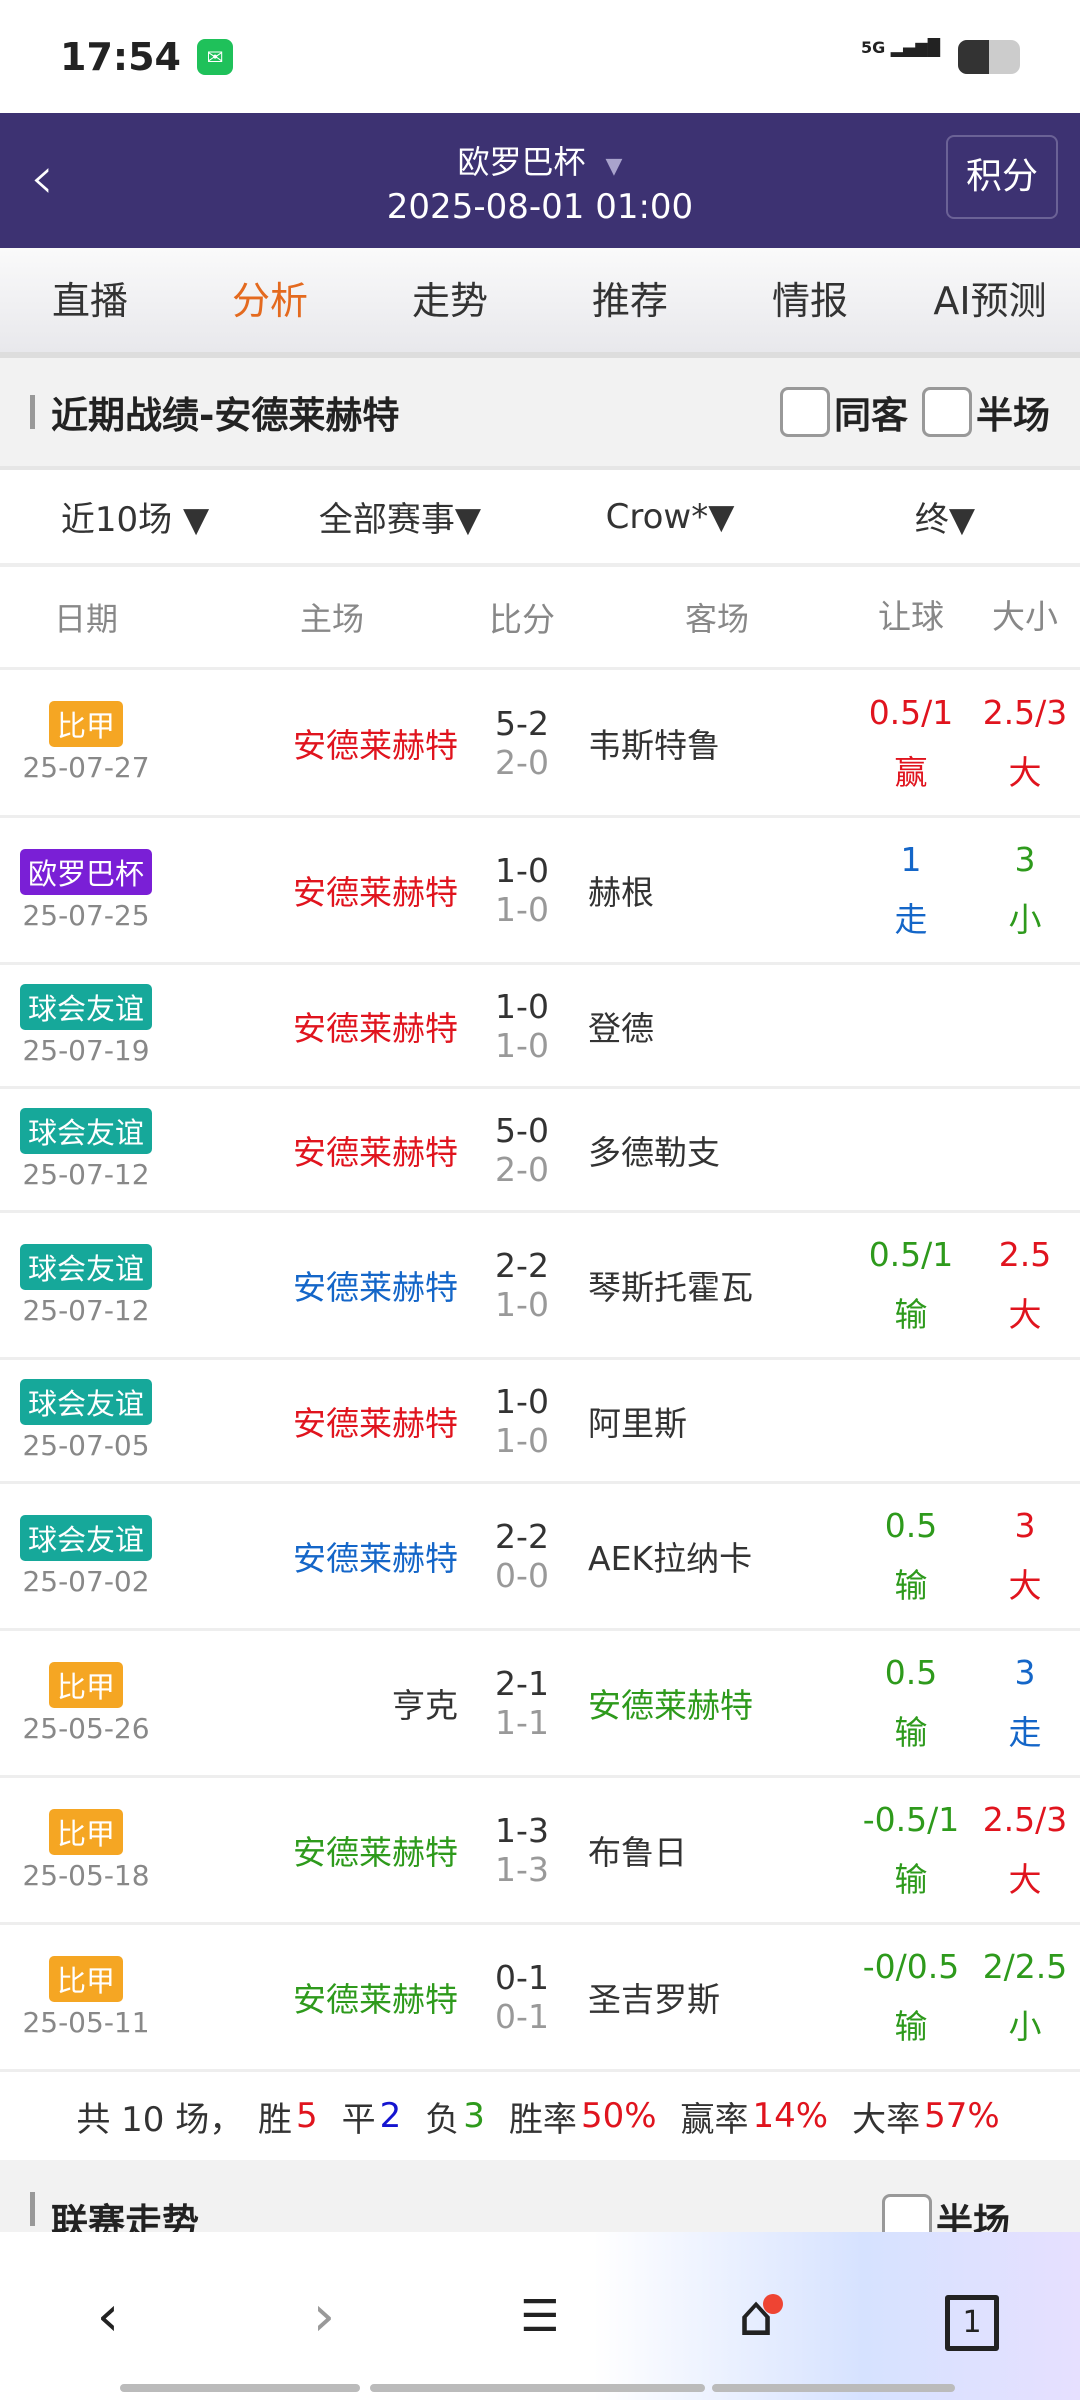 The height and width of the screenshot is (2400, 1080). Describe the element at coordinates (614, 166) in the screenshot. I see `dropdown-icon: ▼` at that location.